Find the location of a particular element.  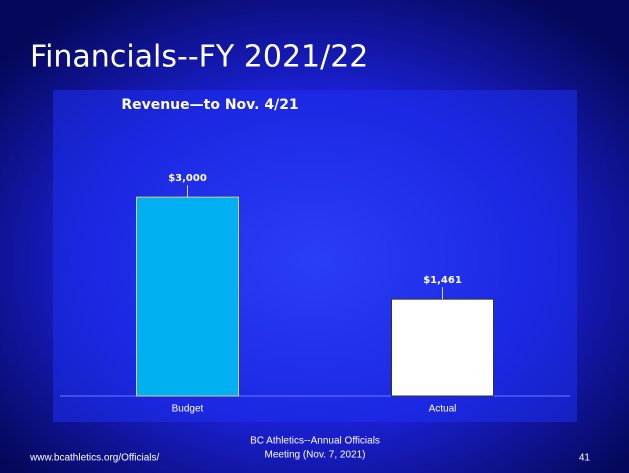

x-tick-label: Actual is located at coordinates (443, 409).